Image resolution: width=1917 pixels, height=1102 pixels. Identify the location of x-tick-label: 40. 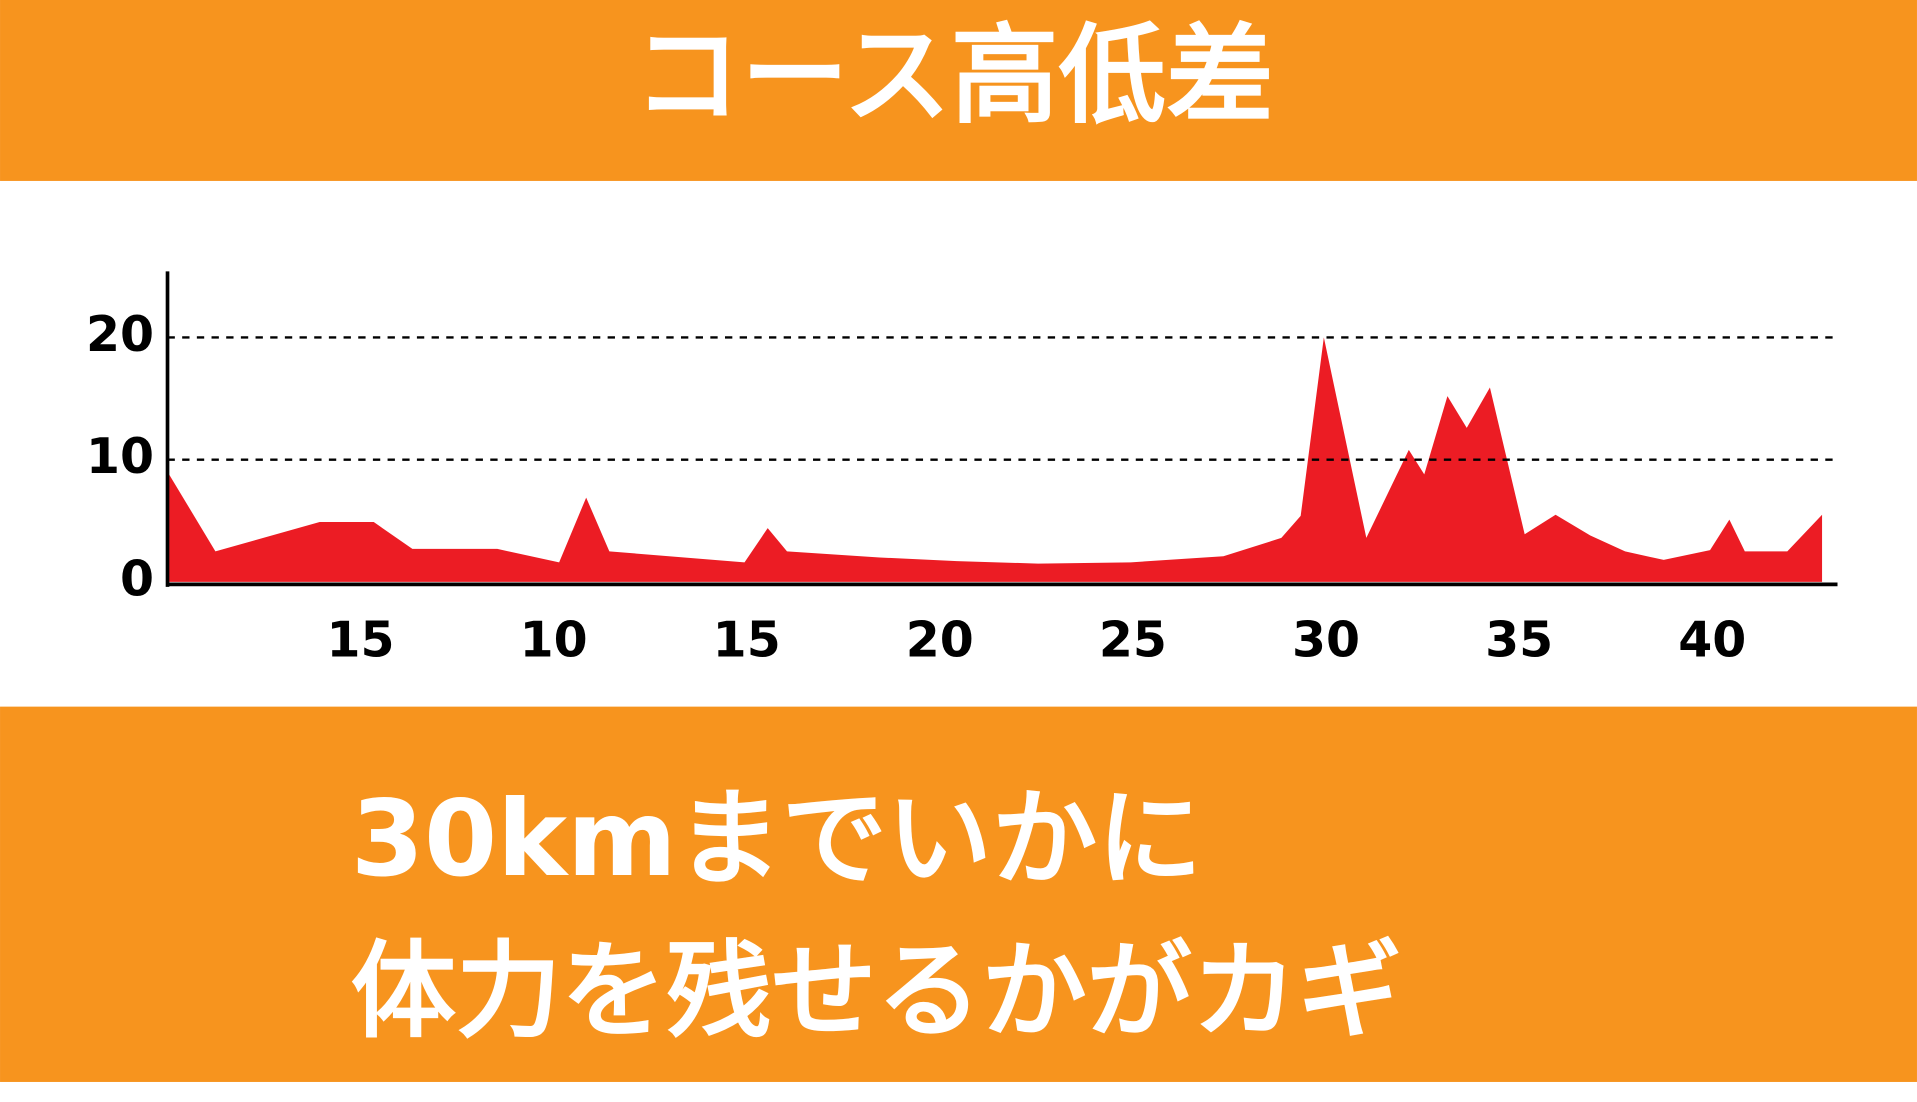
(1712, 640).